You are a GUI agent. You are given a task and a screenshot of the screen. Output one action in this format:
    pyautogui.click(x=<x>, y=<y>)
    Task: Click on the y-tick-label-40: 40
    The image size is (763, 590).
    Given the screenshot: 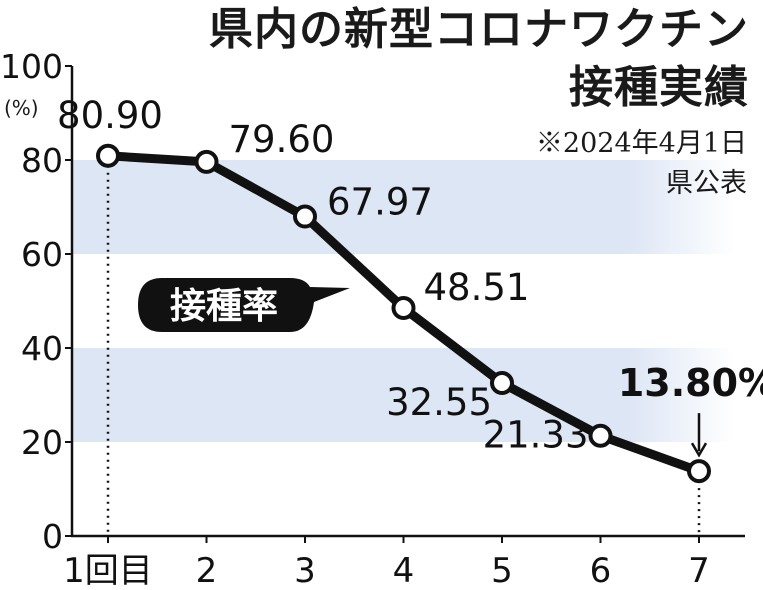 What is the action you would take?
    pyautogui.click(x=42, y=348)
    